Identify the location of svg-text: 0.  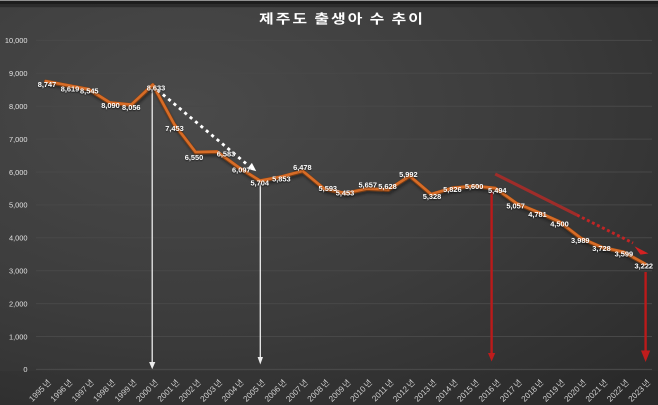
(25, 369).